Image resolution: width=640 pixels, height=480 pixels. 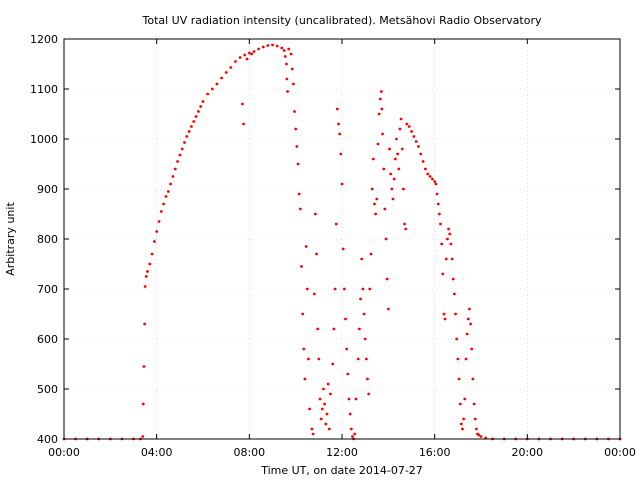 What do you see at coordinates (157, 452) in the screenshot?
I see `x-tick-label: 04:00` at bounding box center [157, 452].